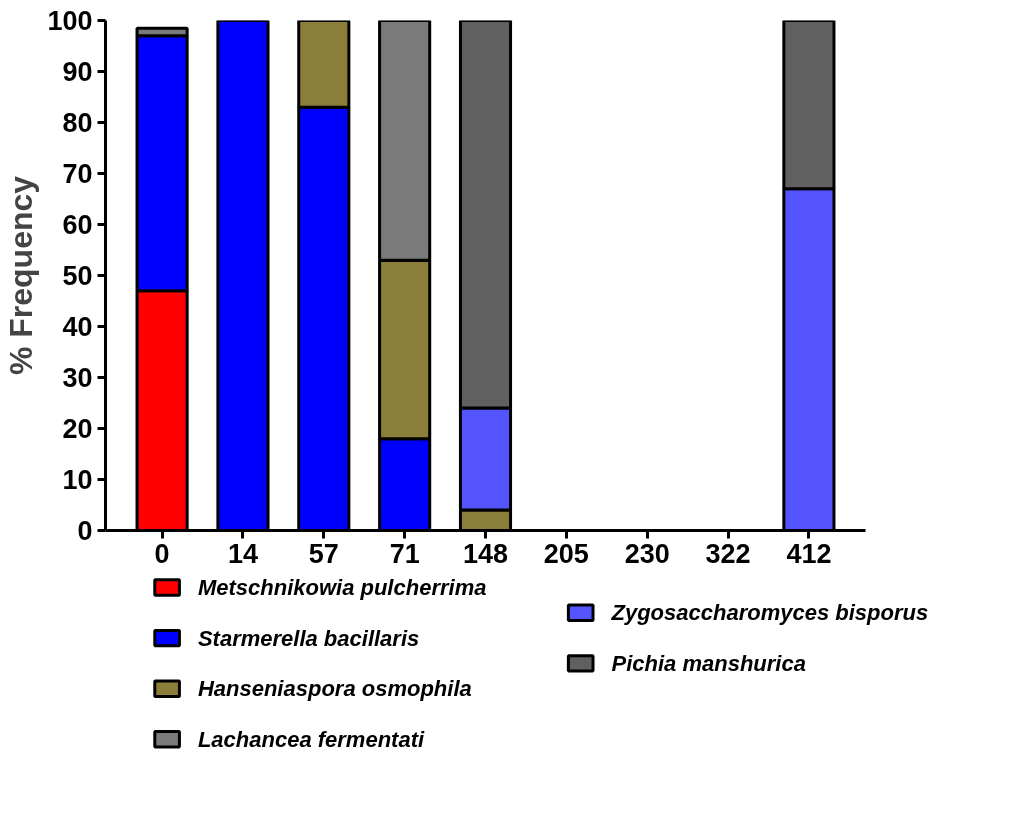 This screenshot has width=1013, height=825. What do you see at coordinates (566, 553) in the screenshot?
I see `x-tick-label: 205` at bounding box center [566, 553].